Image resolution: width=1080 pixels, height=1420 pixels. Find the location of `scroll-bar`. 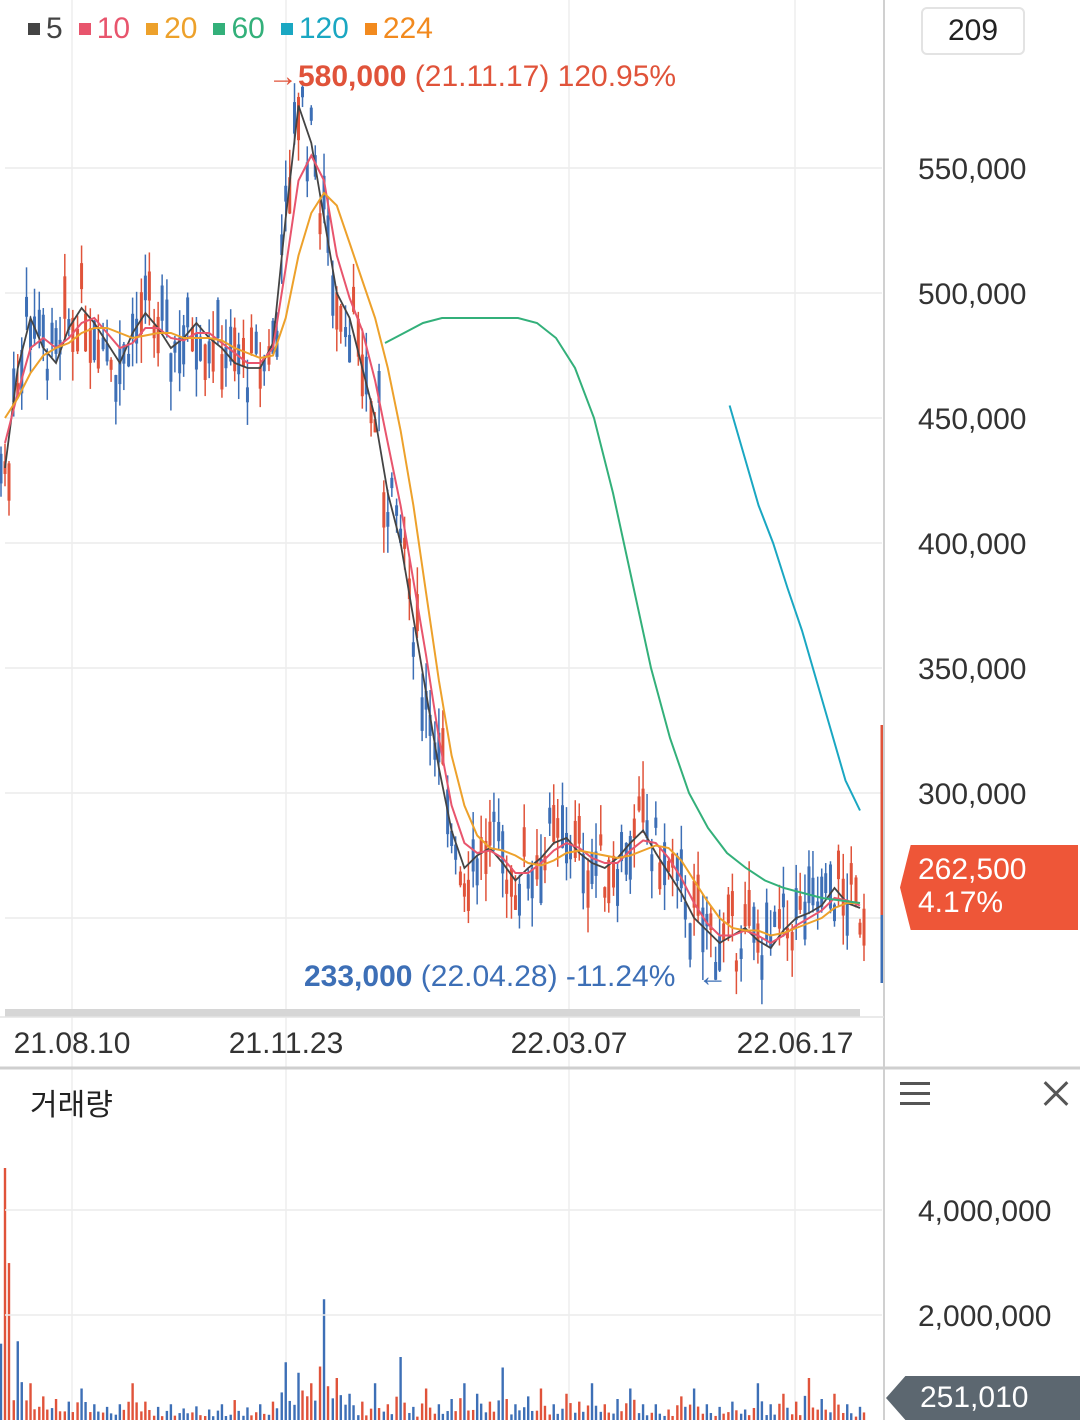

scroll-bar is located at coordinates (432, 1013).